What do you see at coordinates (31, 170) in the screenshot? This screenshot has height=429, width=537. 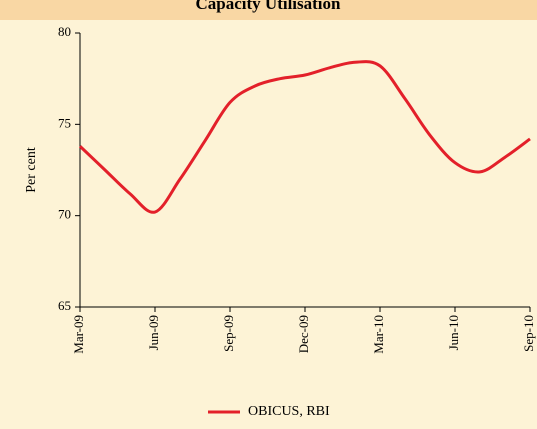 I see `y-axis-label: Per cent` at bounding box center [31, 170].